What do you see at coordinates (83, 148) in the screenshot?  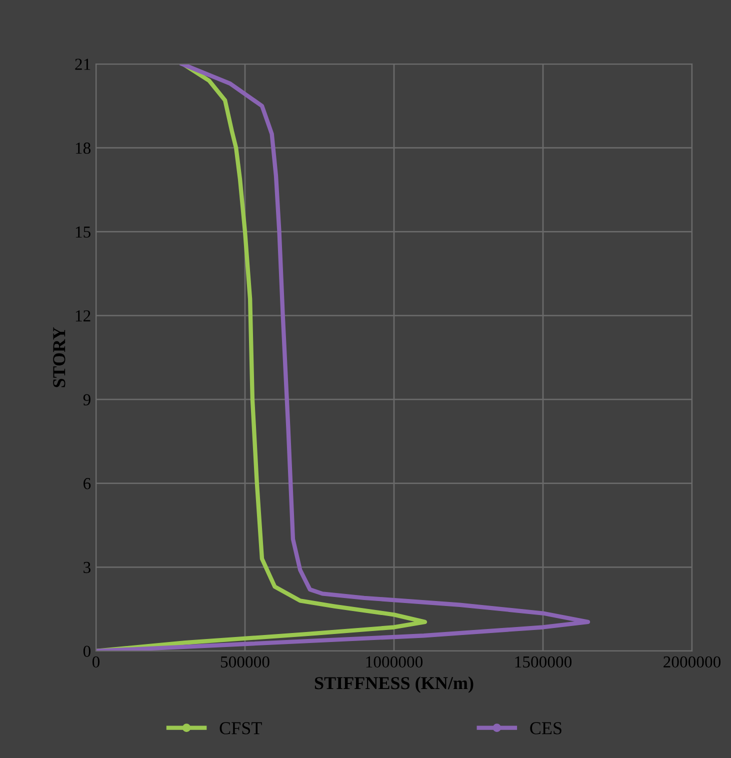 I see `y-tick-label: 18` at bounding box center [83, 148].